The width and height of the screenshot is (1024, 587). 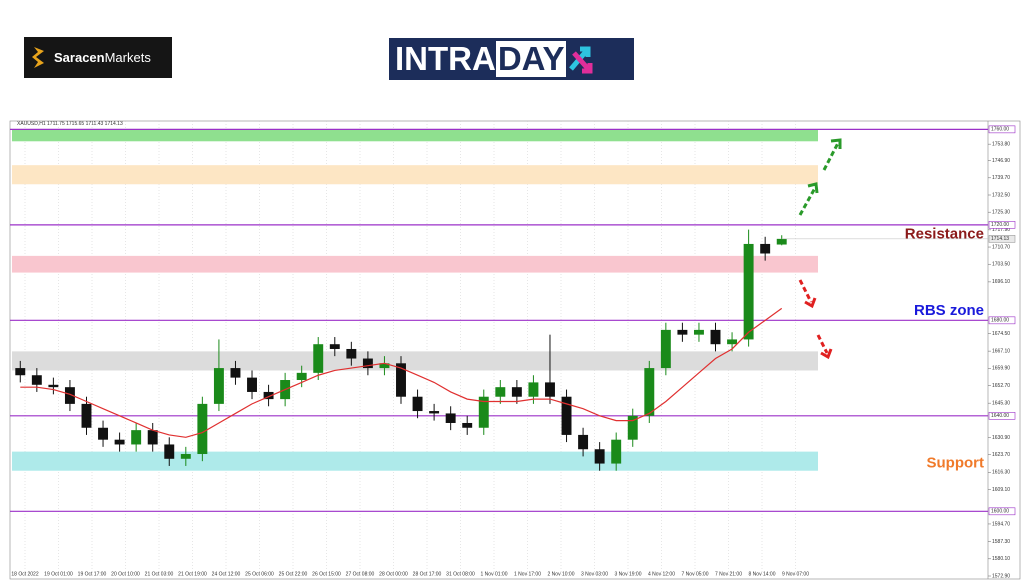 I want to click on time-label: 21 Oct 03:00, so click(x=159, y=574).